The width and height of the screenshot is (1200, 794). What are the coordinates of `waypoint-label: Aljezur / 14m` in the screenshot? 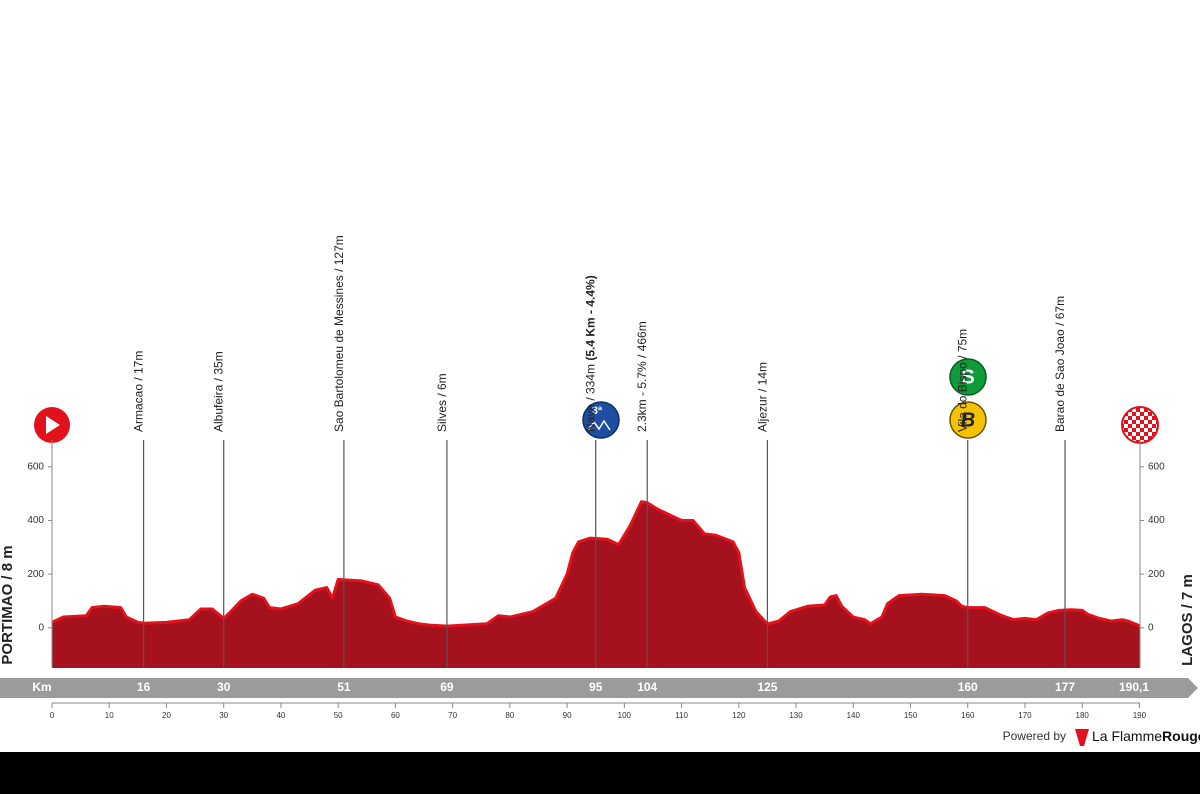 It's located at (763, 397).